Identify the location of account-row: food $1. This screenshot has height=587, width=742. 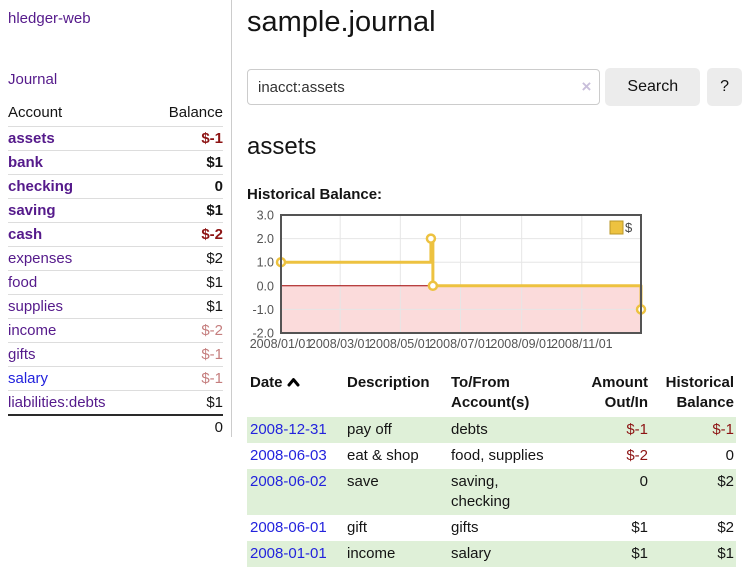
(115, 282).